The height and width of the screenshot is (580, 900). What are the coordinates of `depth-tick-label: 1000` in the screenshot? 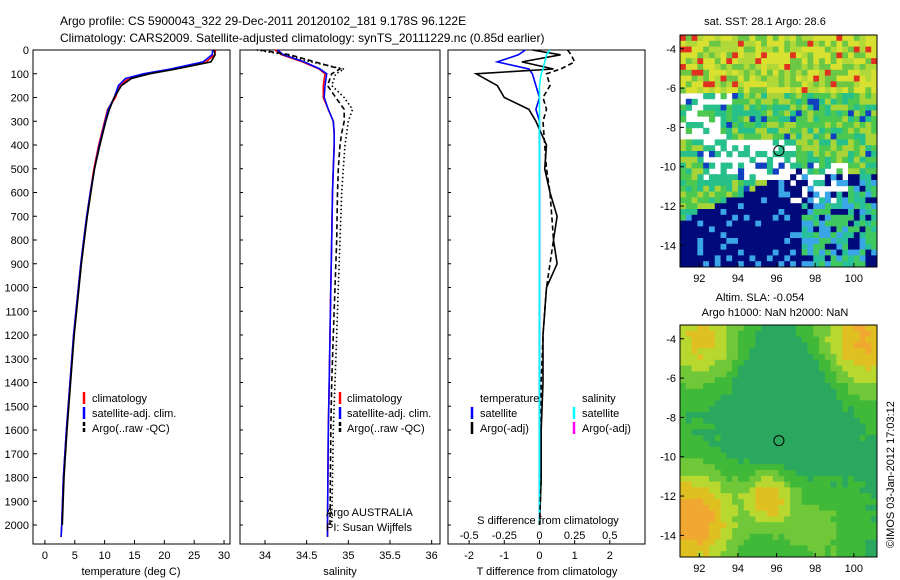 It's located at (17, 289).